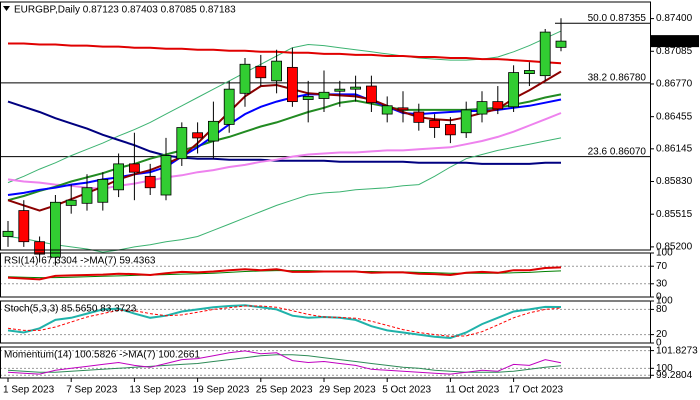  I want to click on y-tick-label: 0.86145, so click(674, 148).